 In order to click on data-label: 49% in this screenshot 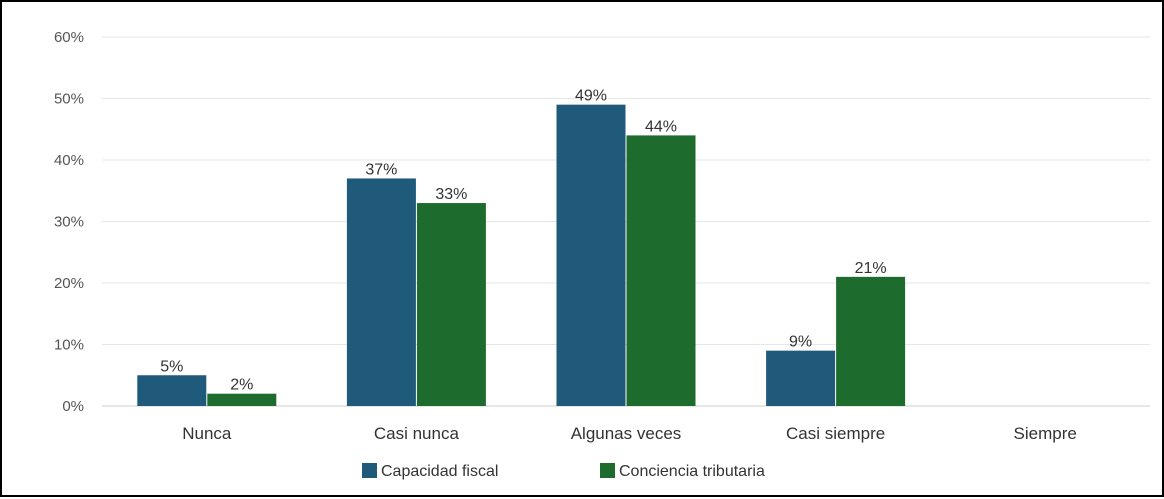, I will do `click(591, 96)`.